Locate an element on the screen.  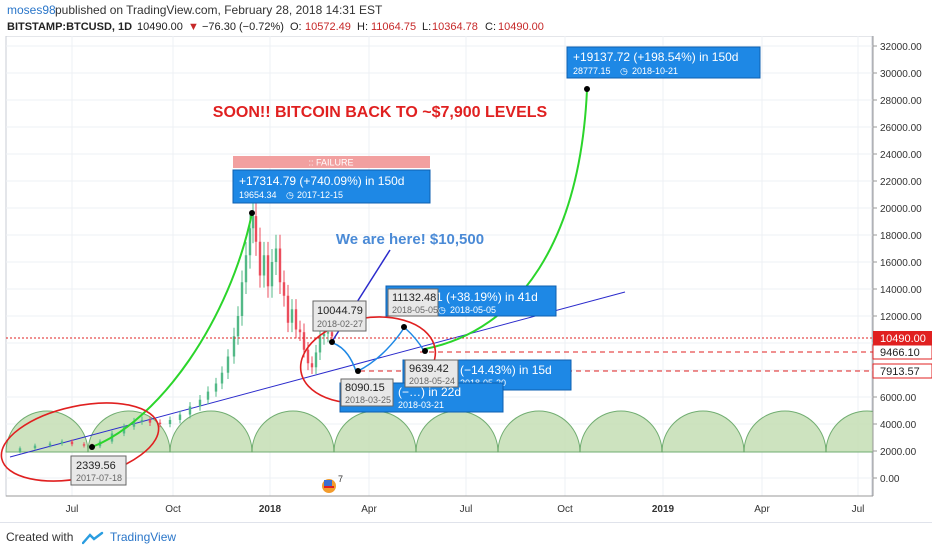
price-tick-label: 4000.00 is located at coordinates (898, 425).